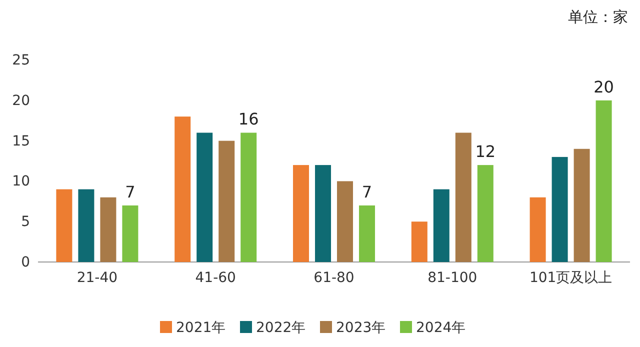  I want to click on y-tick-label: 10, so click(21, 182).